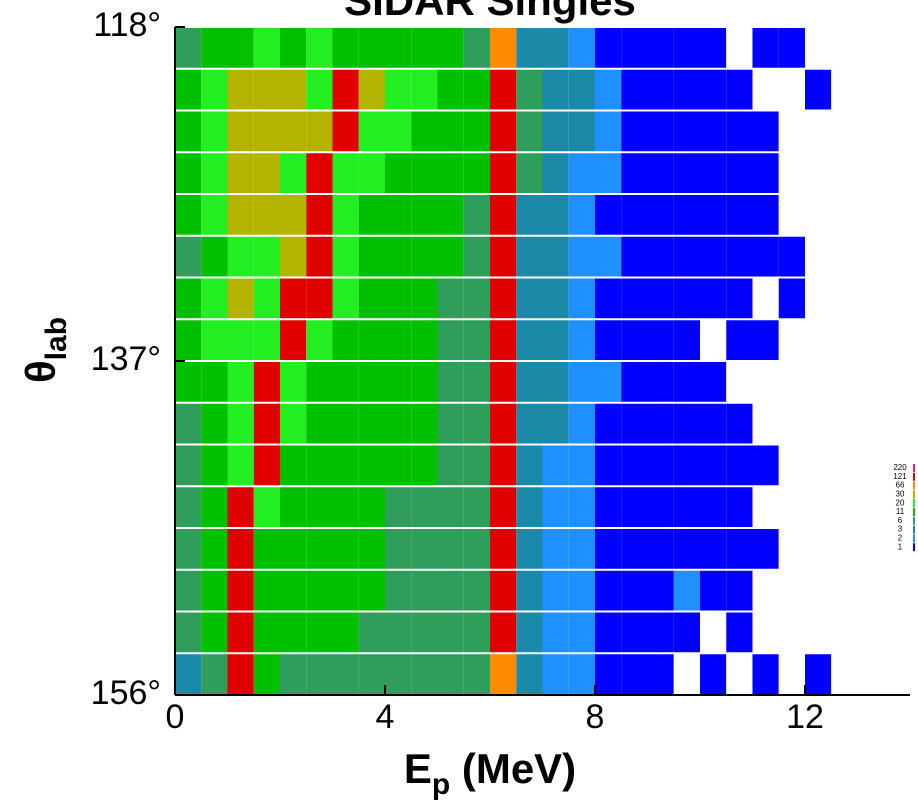 The height and width of the screenshot is (811, 918). I want to click on y-label-main: θ, so click(40, 371).